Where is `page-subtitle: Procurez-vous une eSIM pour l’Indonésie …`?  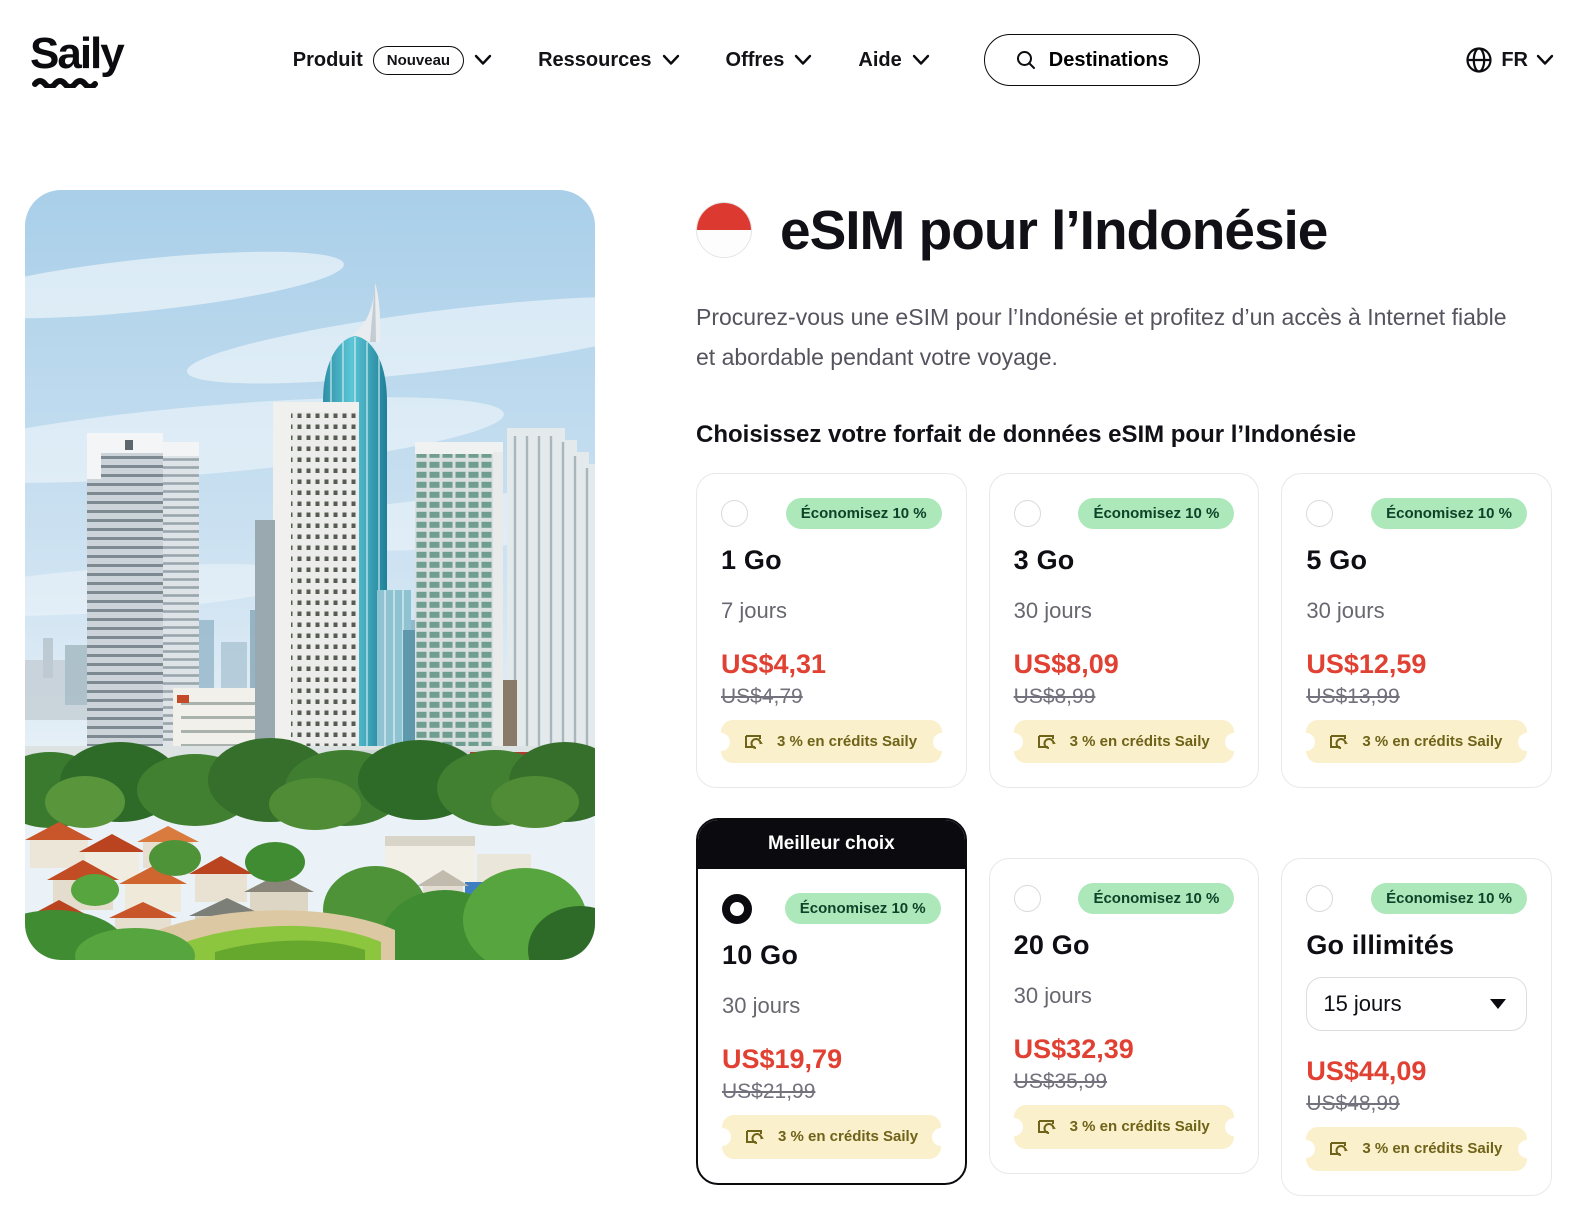 page-subtitle: Procurez-vous une eSIM pour l’Indonésie … is located at coordinates (1101, 337).